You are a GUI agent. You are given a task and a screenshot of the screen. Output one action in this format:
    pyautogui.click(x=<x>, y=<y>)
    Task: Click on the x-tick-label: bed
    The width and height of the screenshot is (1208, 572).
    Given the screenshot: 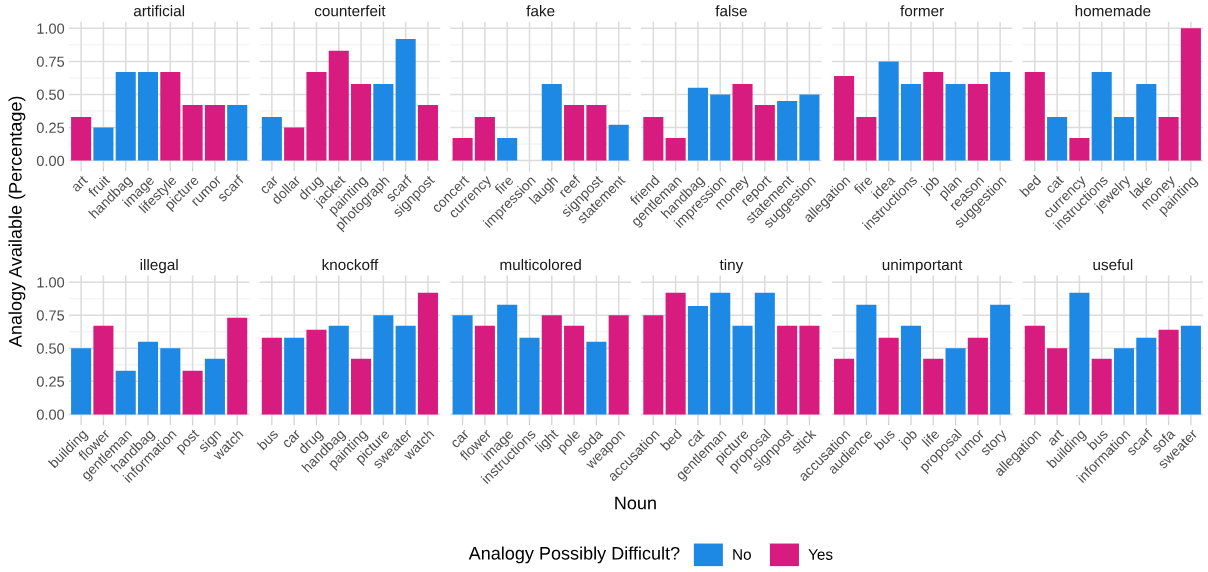 What is the action you would take?
    pyautogui.click(x=1030, y=186)
    